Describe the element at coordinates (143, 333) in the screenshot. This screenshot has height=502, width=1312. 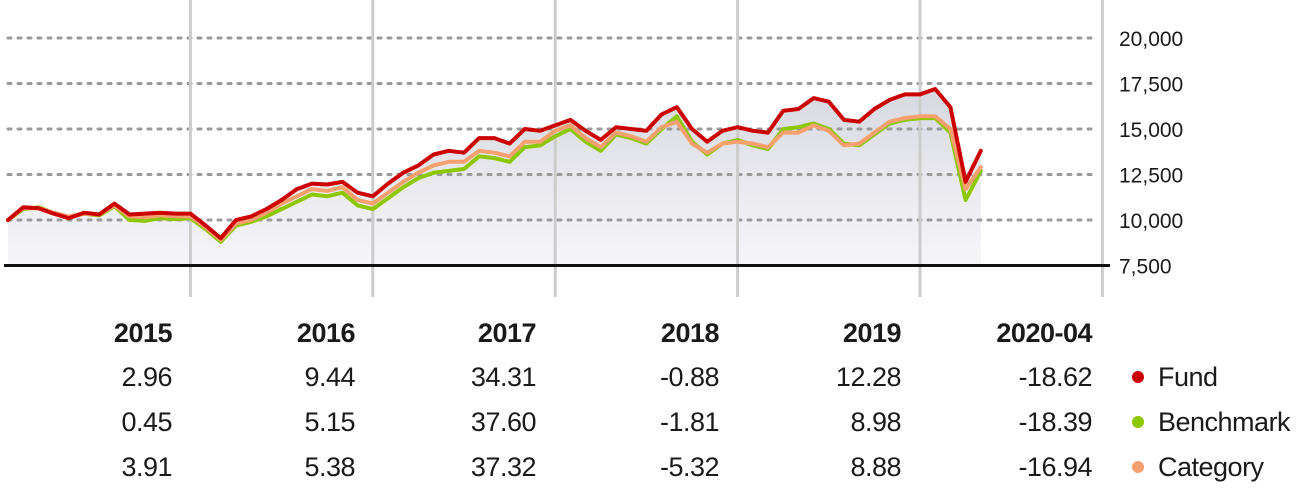
I see `year-header: 2015` at that location.